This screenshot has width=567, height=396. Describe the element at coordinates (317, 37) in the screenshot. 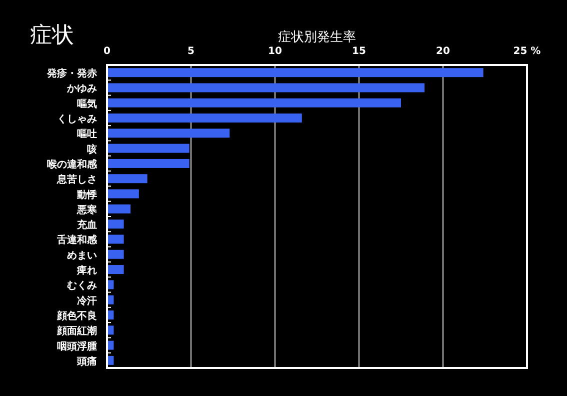

I see `subtitle: 症状別発生率` at that location.